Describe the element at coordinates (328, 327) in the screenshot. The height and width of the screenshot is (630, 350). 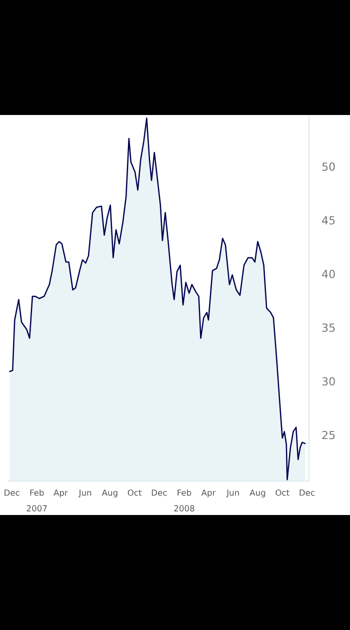
I see `y-tick-label: 35` at that location.